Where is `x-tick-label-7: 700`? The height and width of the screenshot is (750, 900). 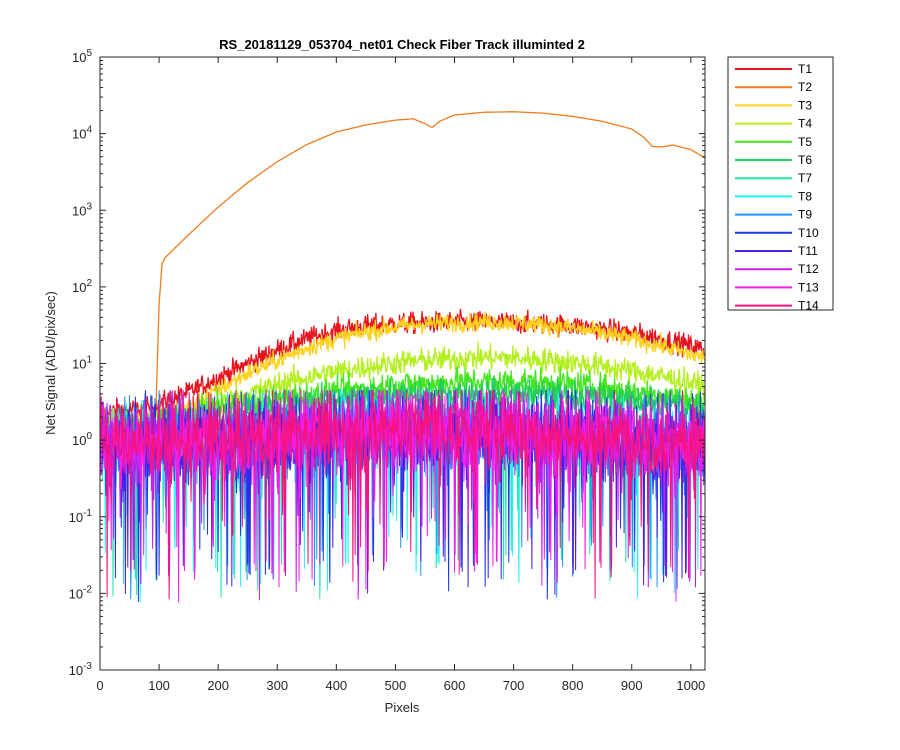 x-tick-label-7: 700 is located at coordinates (514, 685).